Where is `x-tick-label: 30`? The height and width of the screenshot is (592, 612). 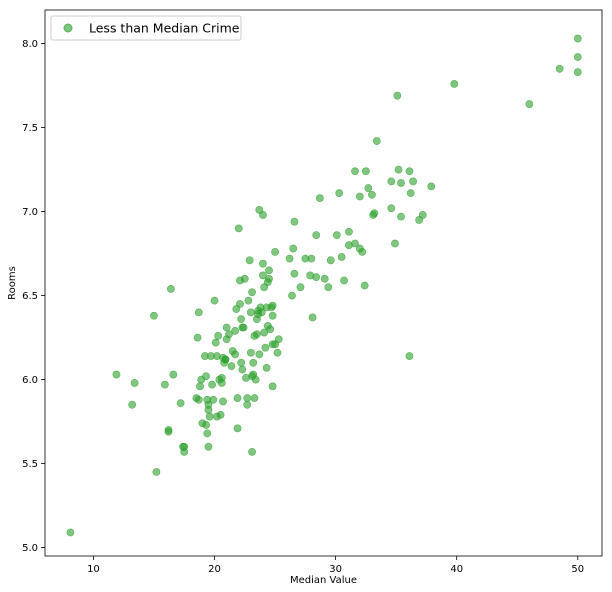 x-tick-label: 30 is located at coordinates (335, 569).